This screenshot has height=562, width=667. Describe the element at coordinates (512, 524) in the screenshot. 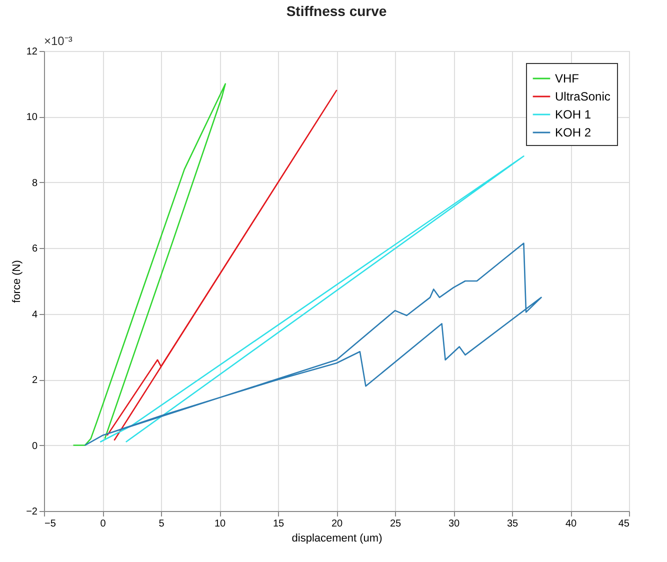

I see `x-tick-label: 35` at that location.